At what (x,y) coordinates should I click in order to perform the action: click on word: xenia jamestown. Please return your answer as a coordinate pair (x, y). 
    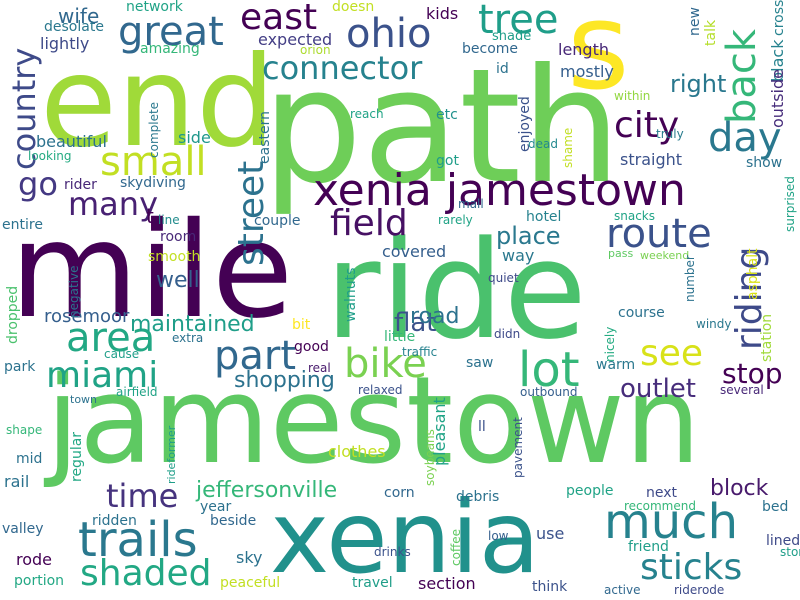
    Looking at the image, I should click on (499, 190).